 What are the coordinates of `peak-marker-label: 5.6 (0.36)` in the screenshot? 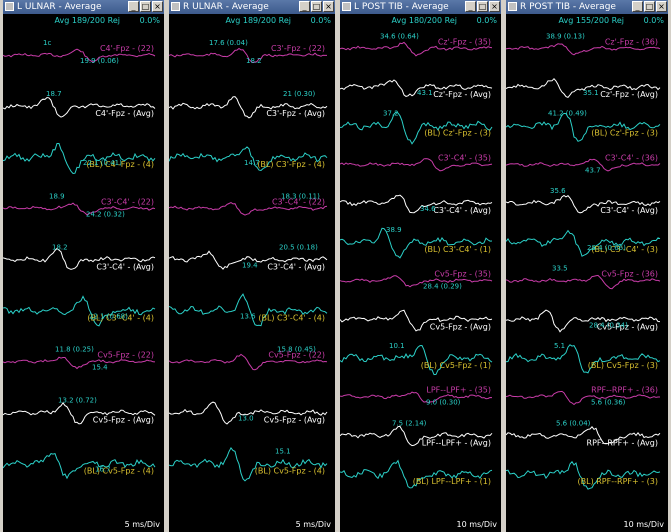 It's located at (608, 403).